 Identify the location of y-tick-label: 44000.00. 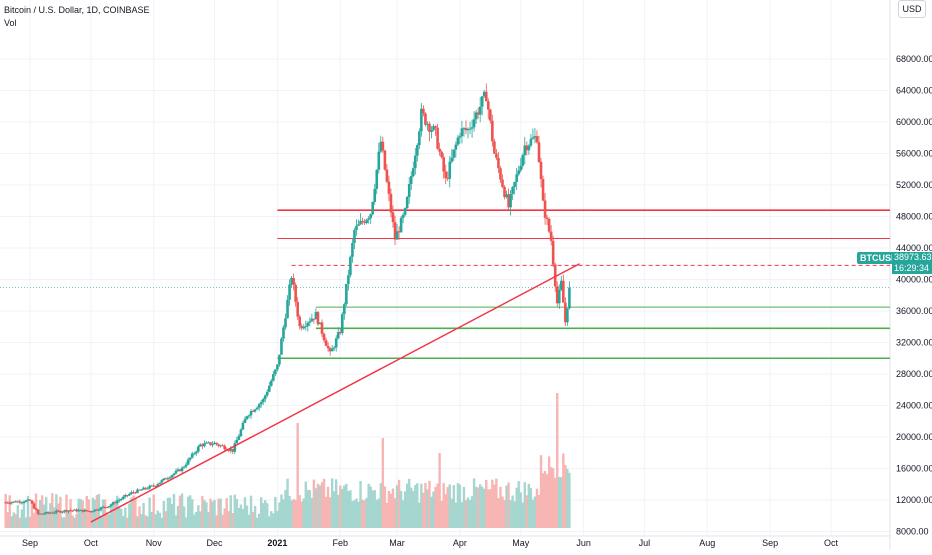
(914, 248).